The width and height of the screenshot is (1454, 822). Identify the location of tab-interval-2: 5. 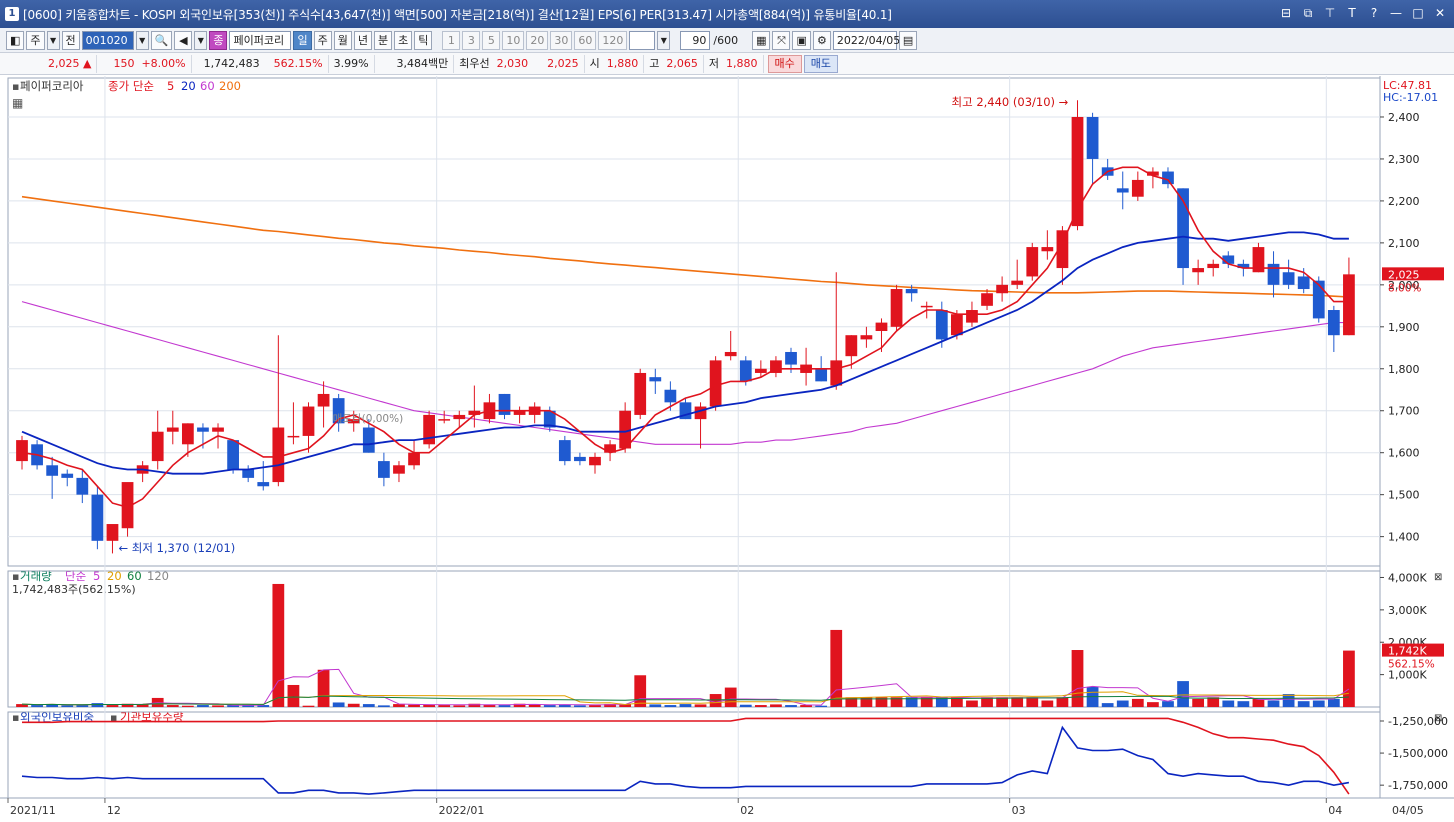
(491, 40).